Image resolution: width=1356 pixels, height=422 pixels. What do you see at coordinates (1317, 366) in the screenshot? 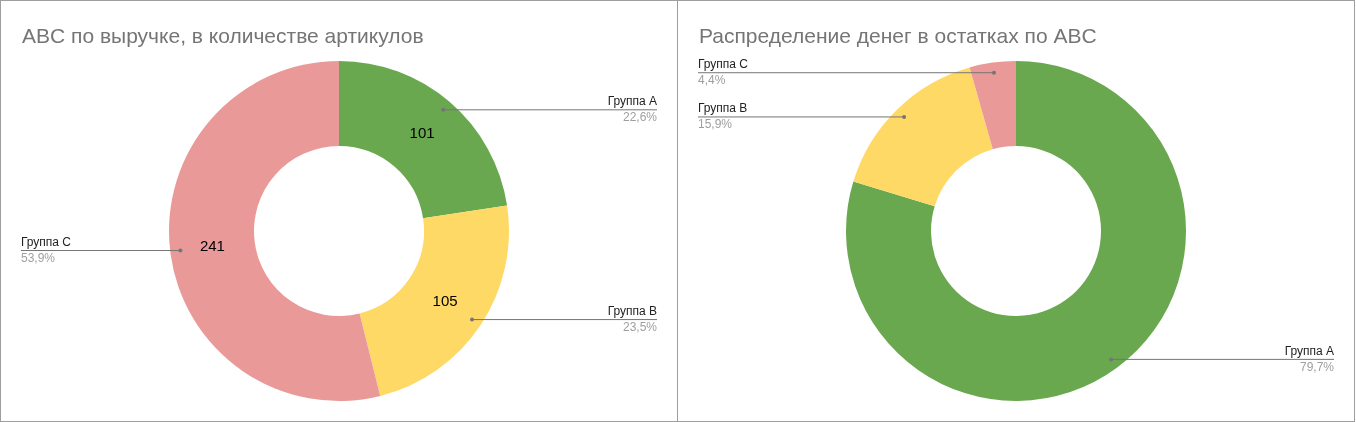
I see `data-label: 79,7%` at bounding box center [1317, 366].